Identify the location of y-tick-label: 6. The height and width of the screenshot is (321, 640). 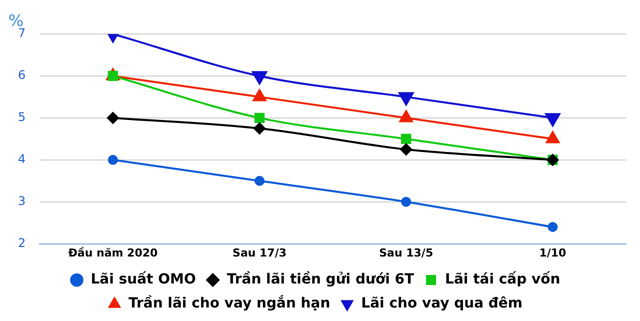
(22, 75).